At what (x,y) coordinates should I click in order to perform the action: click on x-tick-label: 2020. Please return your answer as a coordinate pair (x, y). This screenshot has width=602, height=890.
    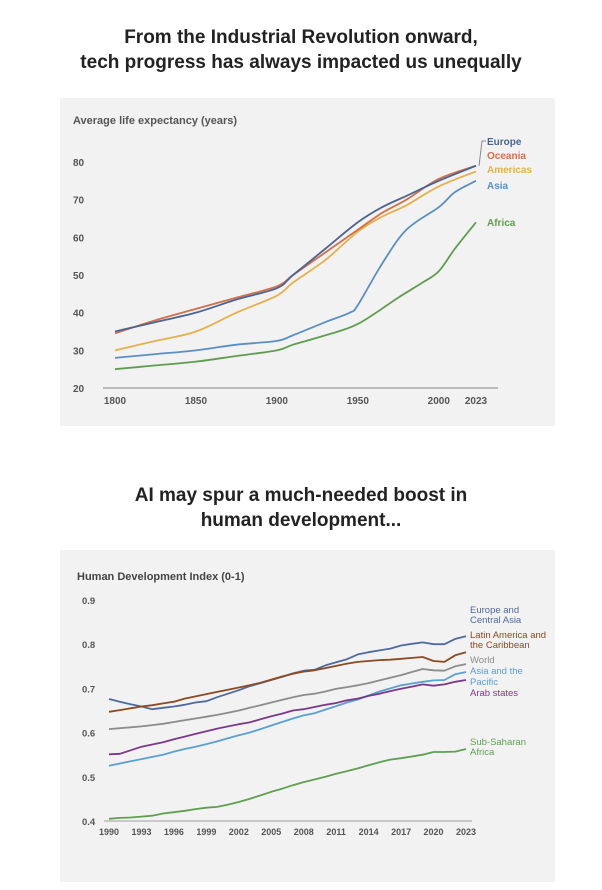
    Looking at the image, I should click on (434, 832).